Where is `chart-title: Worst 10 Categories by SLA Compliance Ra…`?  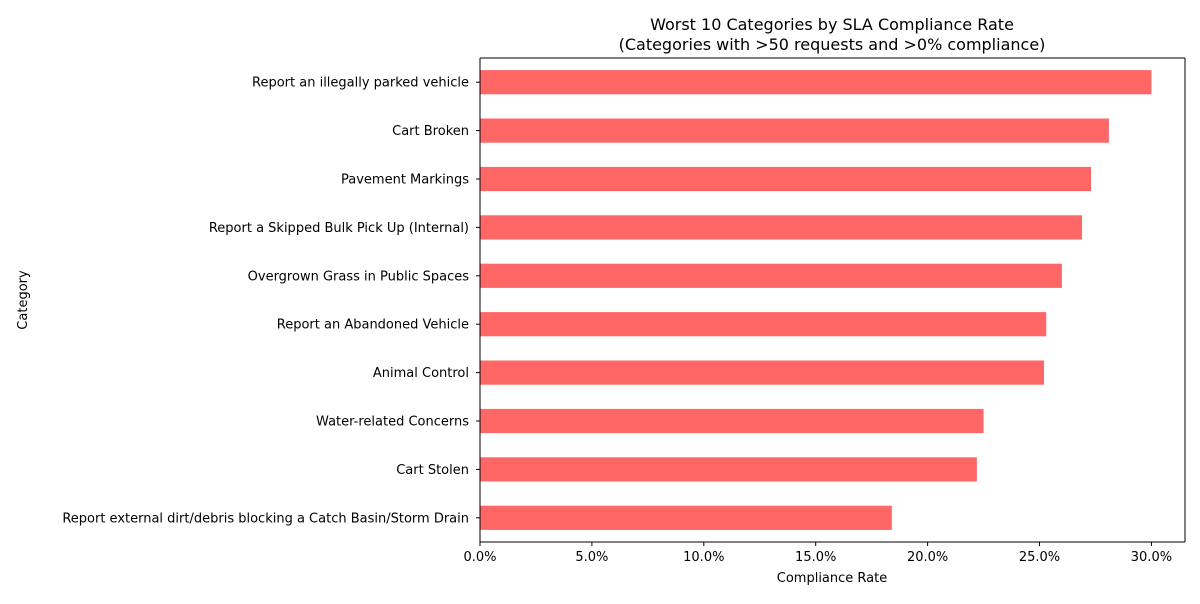
chart-title: Worst 10 Categories by SLA Compliance Ra… is located at coordinates (832, 24).